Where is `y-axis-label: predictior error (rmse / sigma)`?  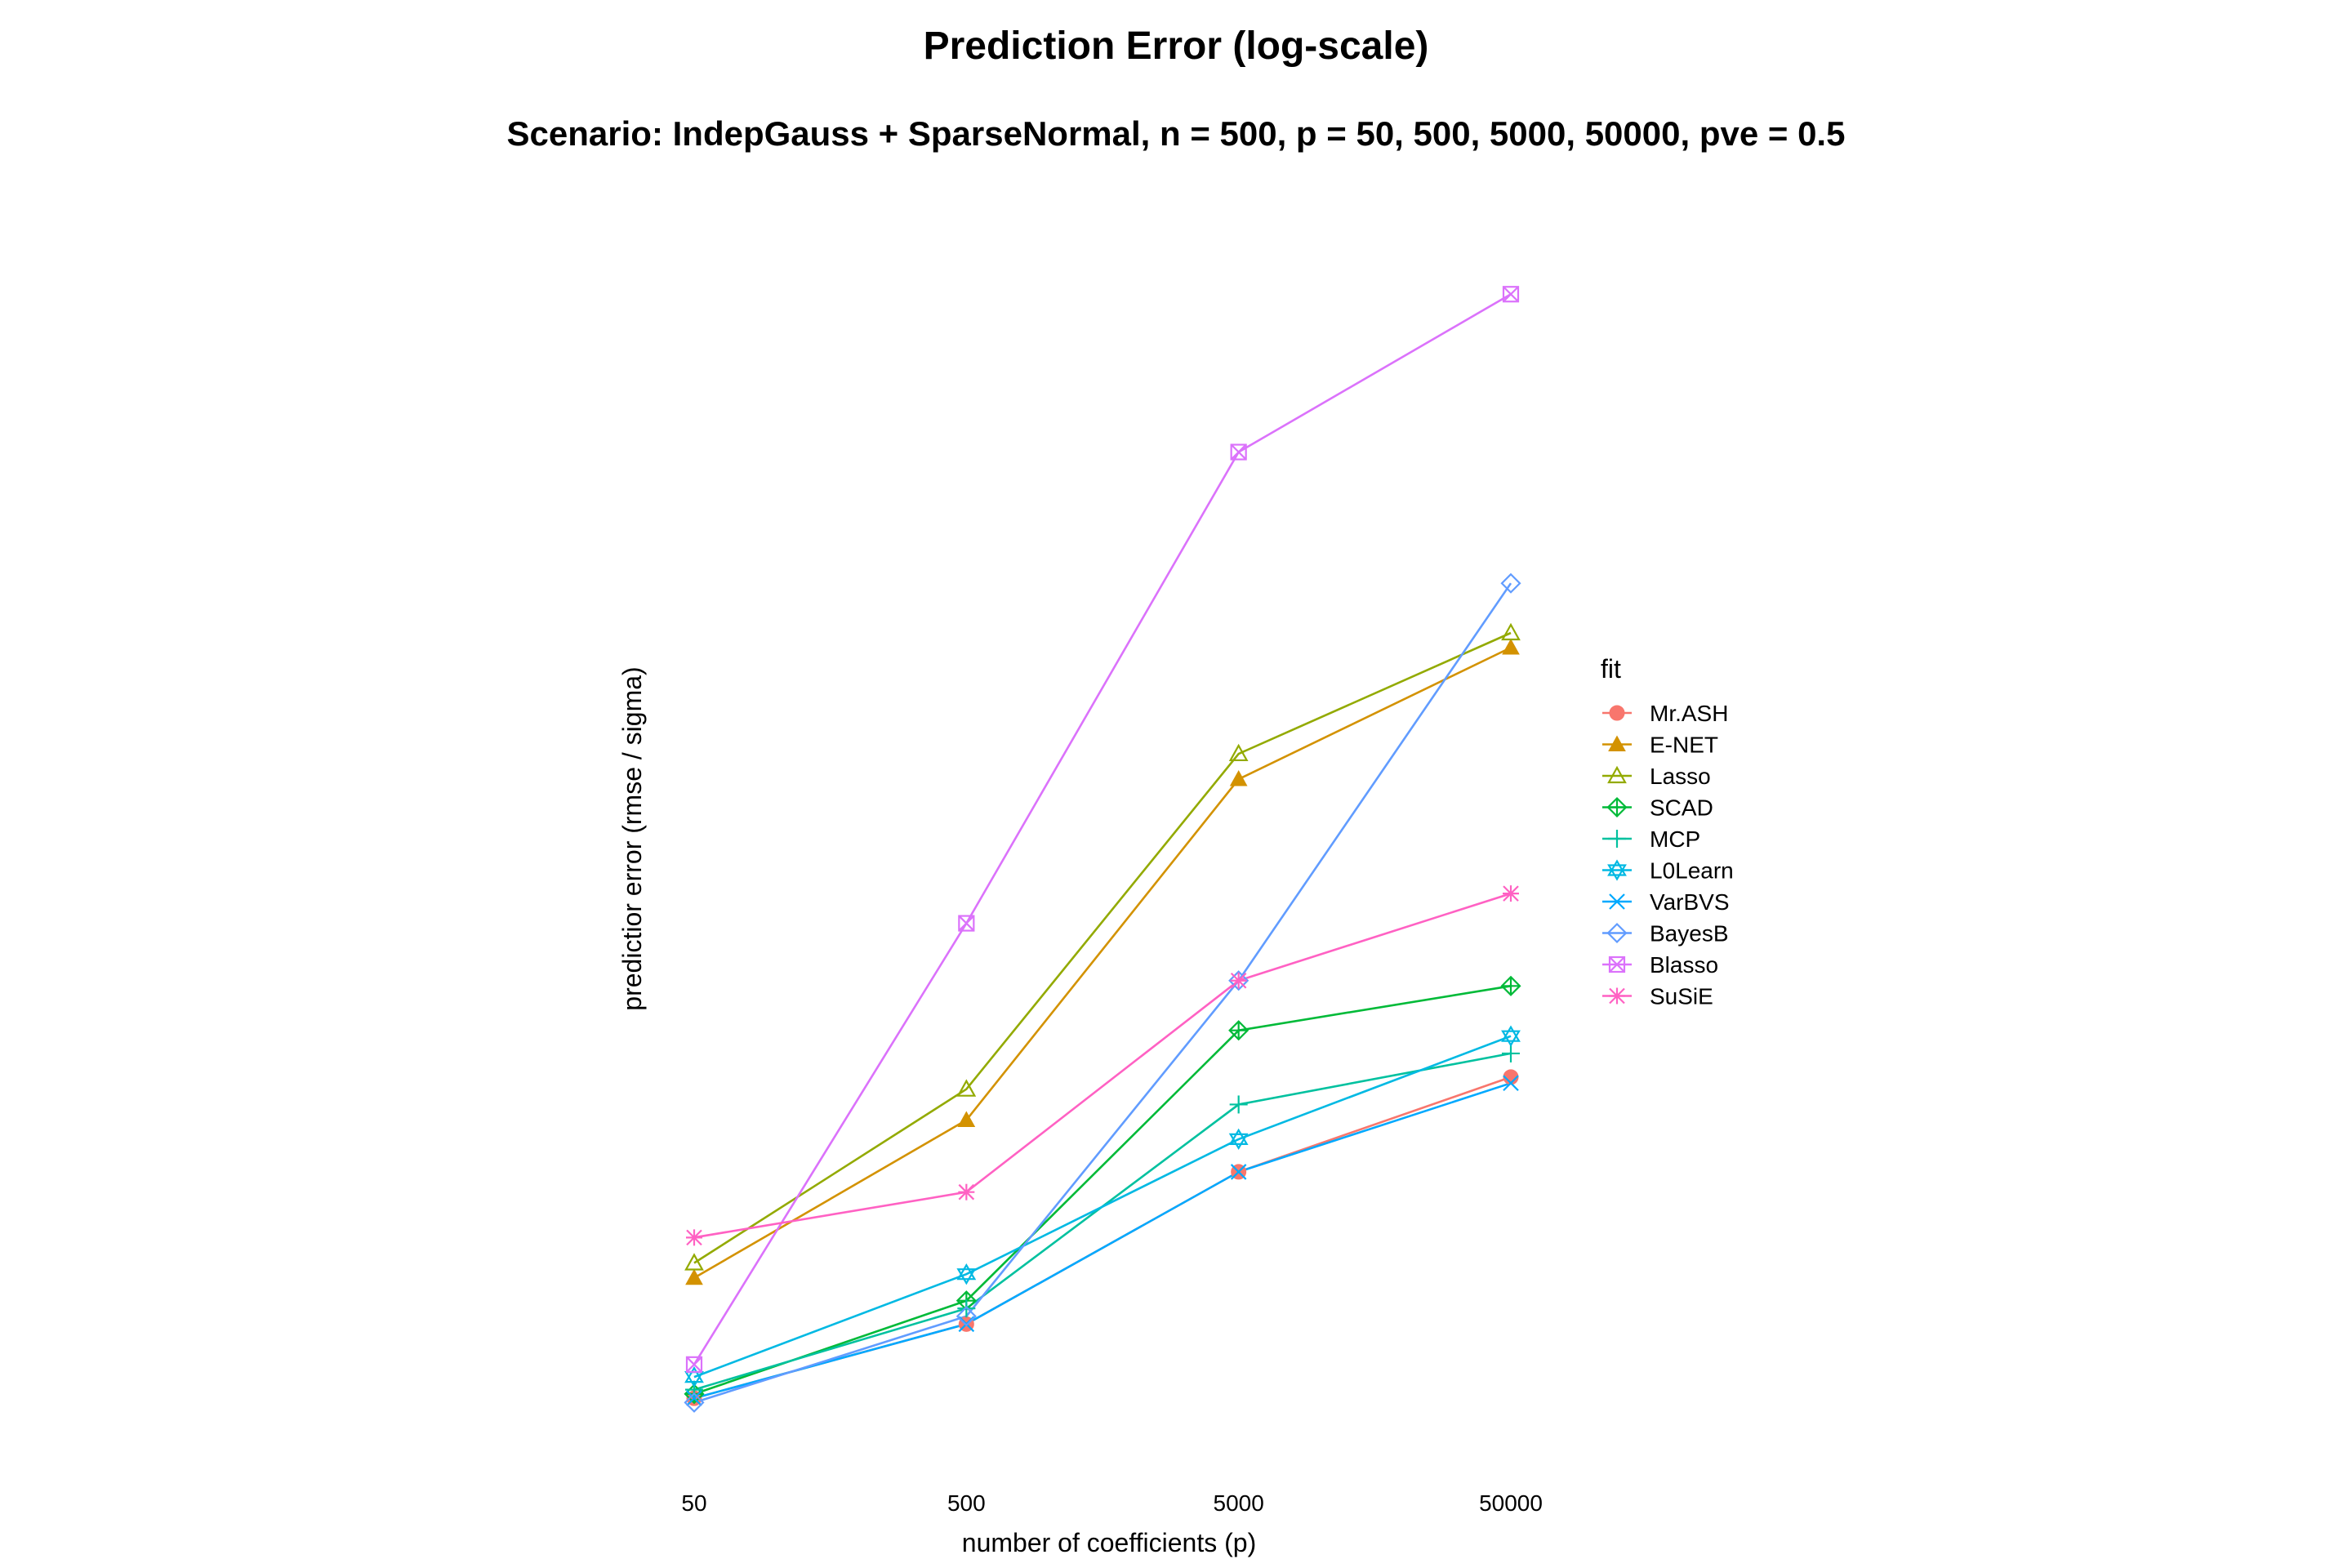 y-axis-label: predictior error (rmse / sigma) is located at coordinates (632, 838).